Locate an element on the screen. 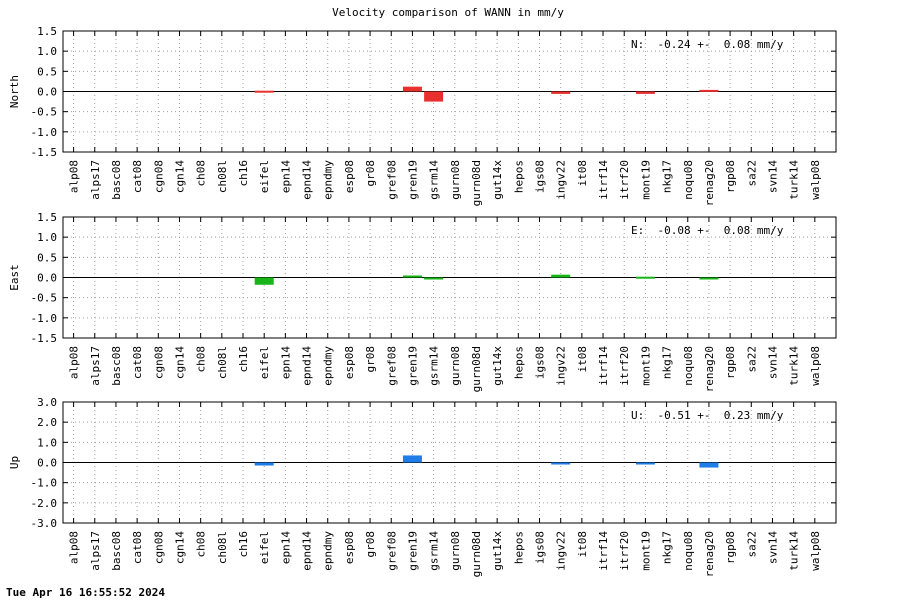  x-tick-label: epndmy is located at coordinates (328, 180).